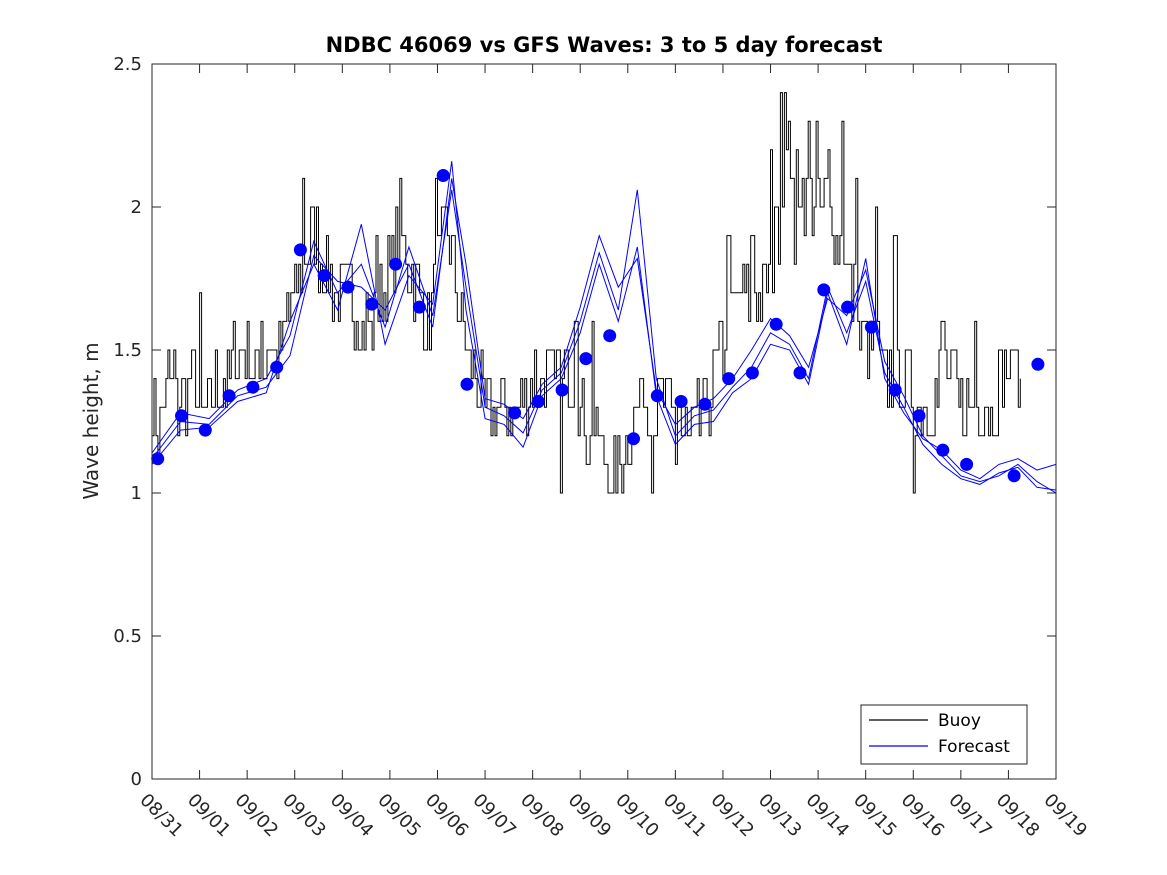 The height and width of the screenshot is (875, 1167). I want to click on legend-forecast-label: Forecast, so click(974, 747).